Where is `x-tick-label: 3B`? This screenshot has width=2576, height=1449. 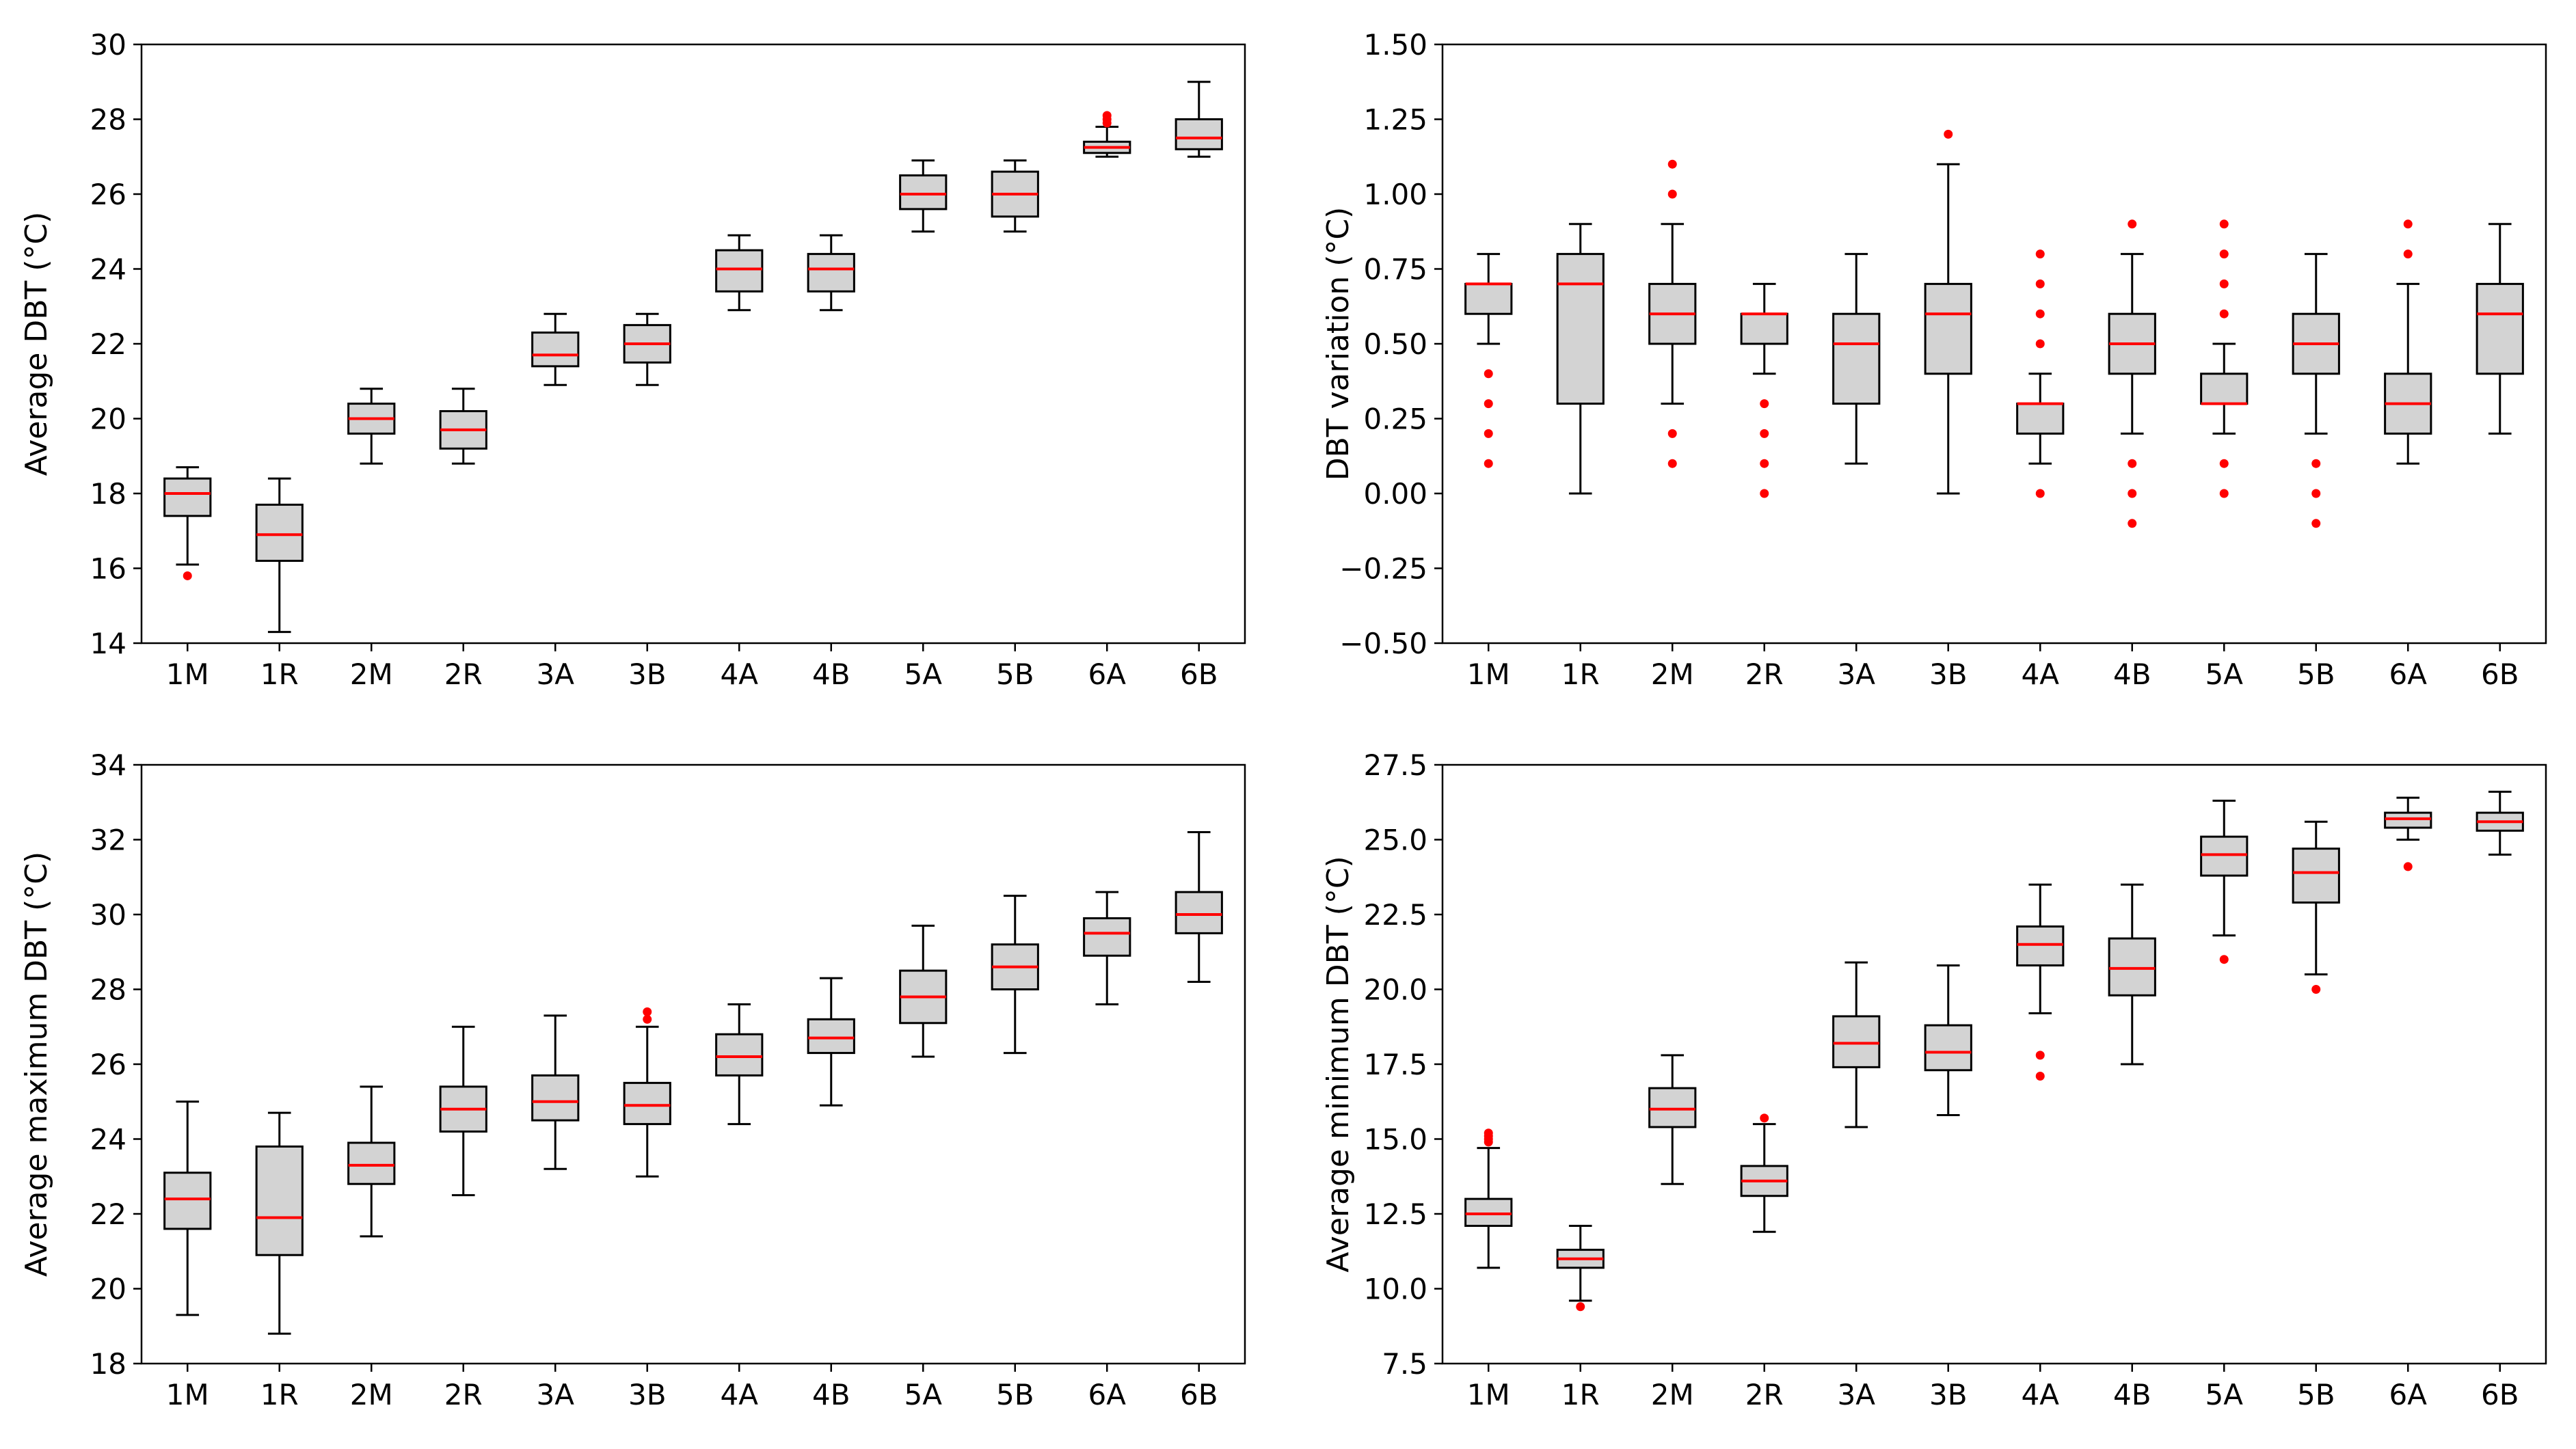 x-tick-label: 3B is located at coordinates (1948, 1394).